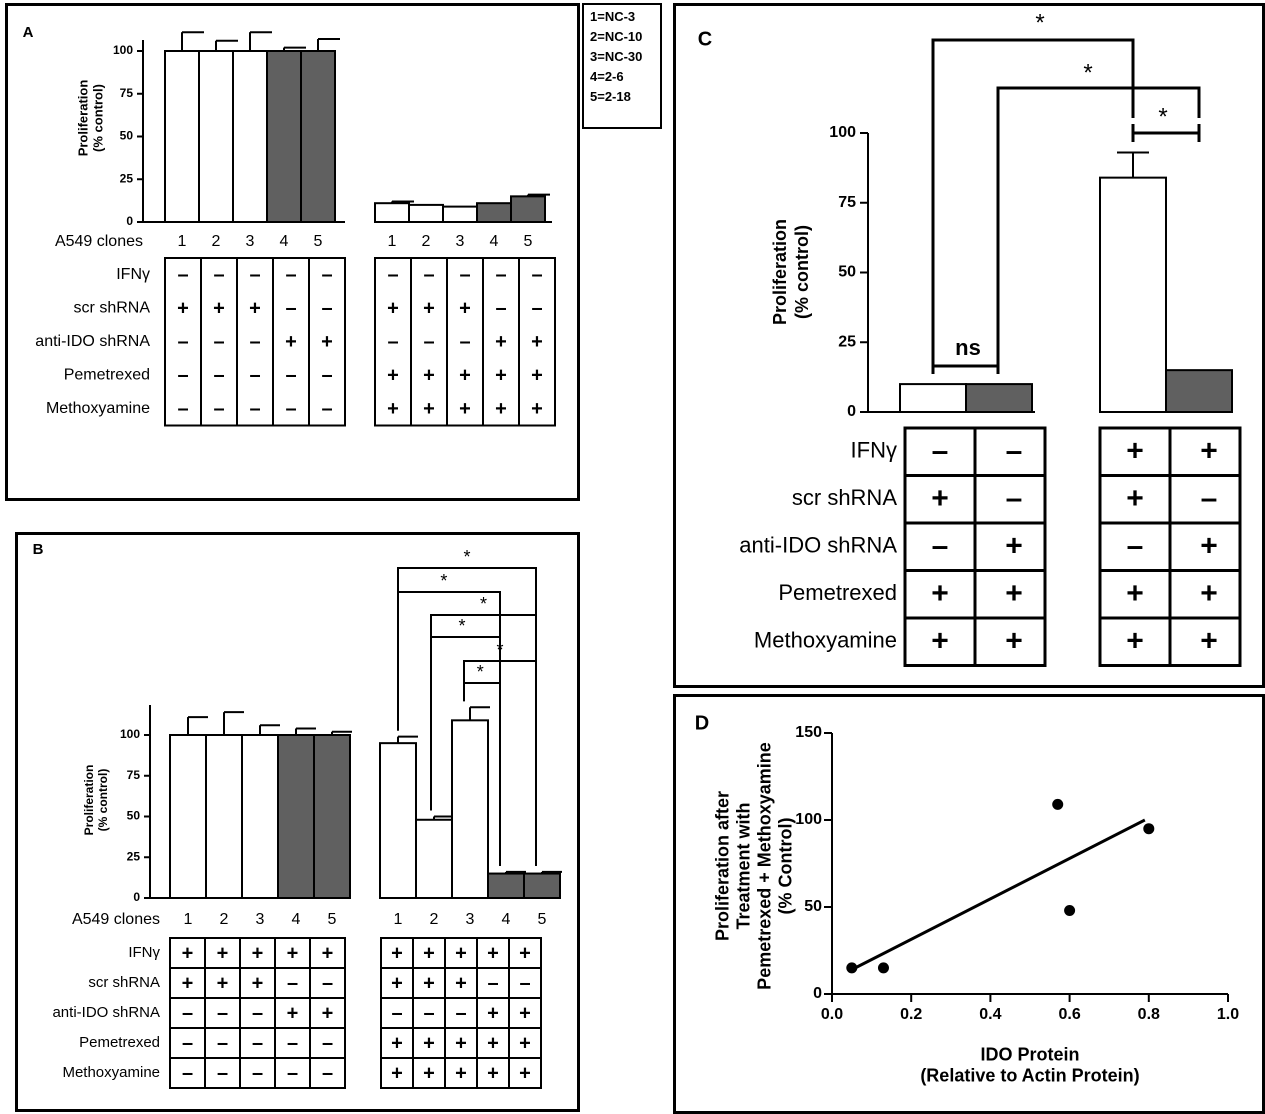 The width and height of the screenshot is (1265, 1114). Describe the element at coordinates (250, 241) in the screenshot. I see `x-category-label: 3` at that location.